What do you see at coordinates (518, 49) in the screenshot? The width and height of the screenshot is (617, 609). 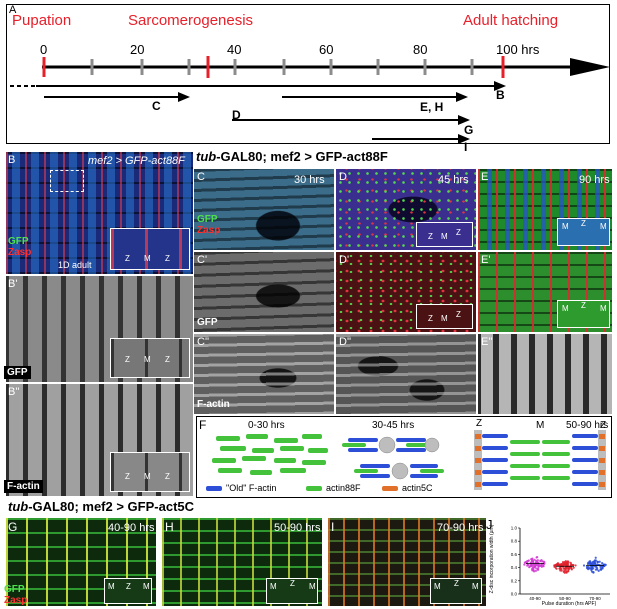 I see `tick-100: 100 hrs` at bounding box center [518, 49].